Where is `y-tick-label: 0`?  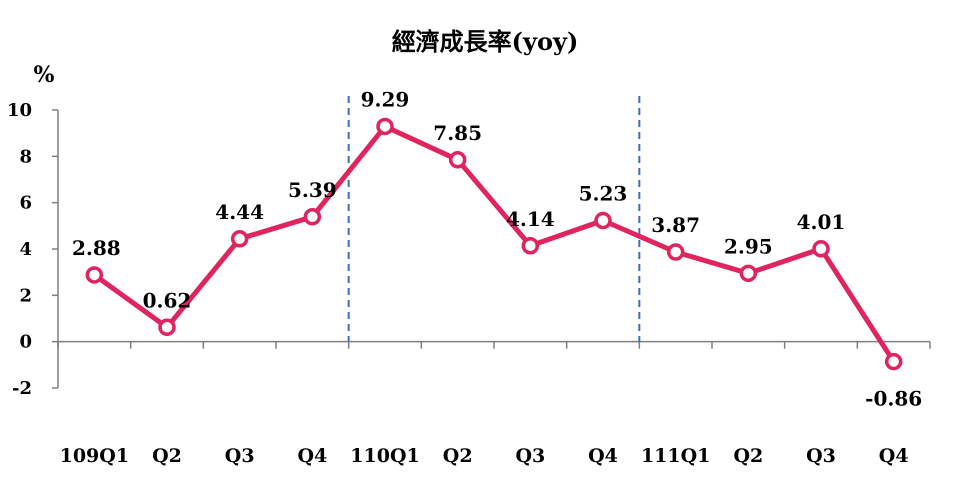 y-tick-label: 0 is located at coordinates (25, 342).